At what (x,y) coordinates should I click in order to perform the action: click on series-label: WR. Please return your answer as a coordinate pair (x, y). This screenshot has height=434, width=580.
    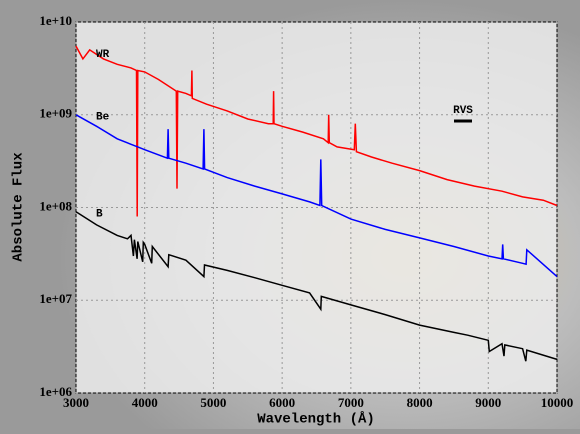
    Looking at the image, I should click on (103, 55).